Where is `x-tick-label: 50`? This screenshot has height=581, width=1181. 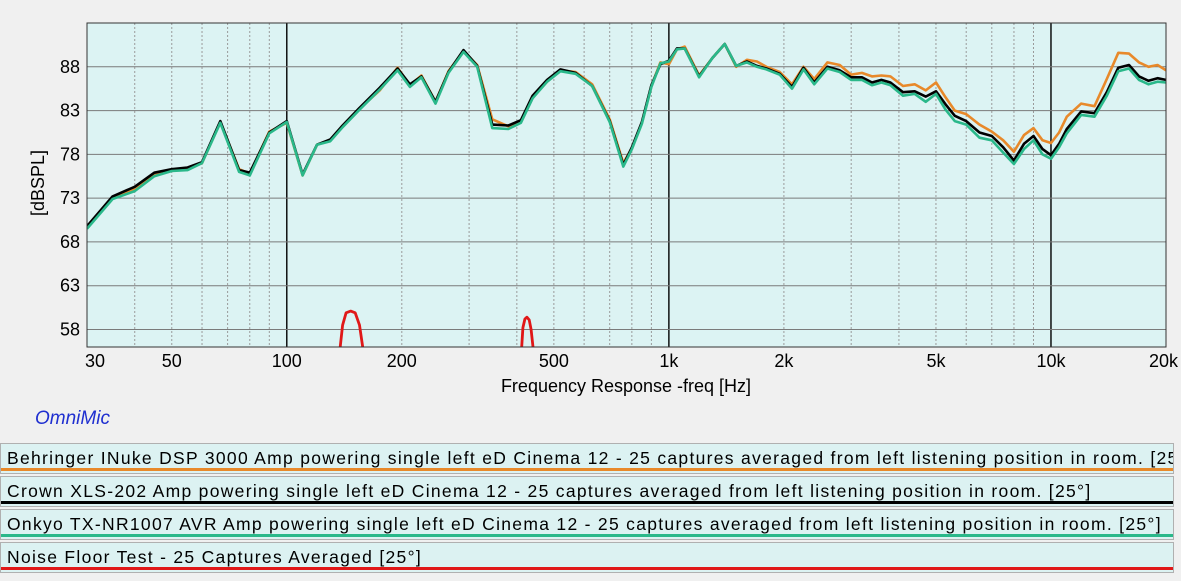 x-tick-label: 50 is located at coordinates (172, 361).